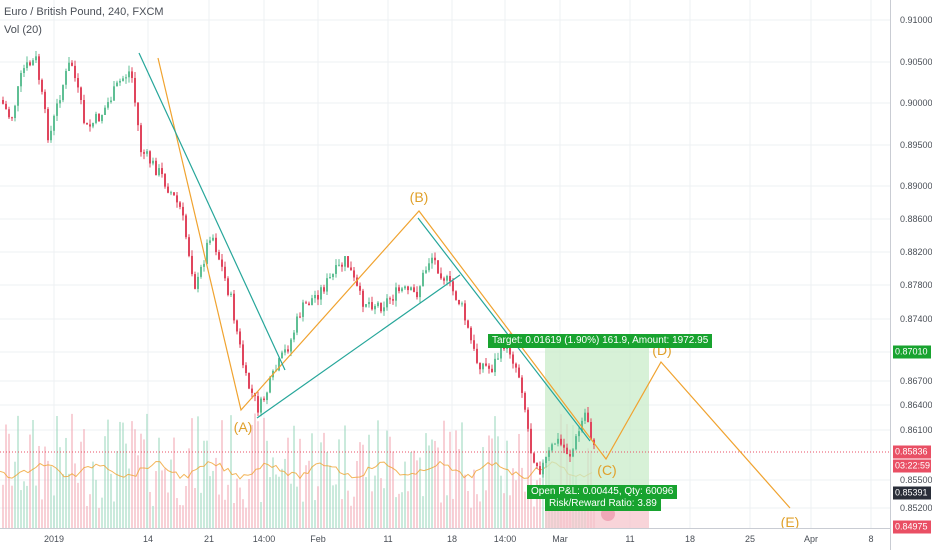 This screenshot has width=932, height=551. What do you see at coordinates (916, 145) in the screenshot?
I see `price-tick: 0.89500` at bounding box center [916, 145].